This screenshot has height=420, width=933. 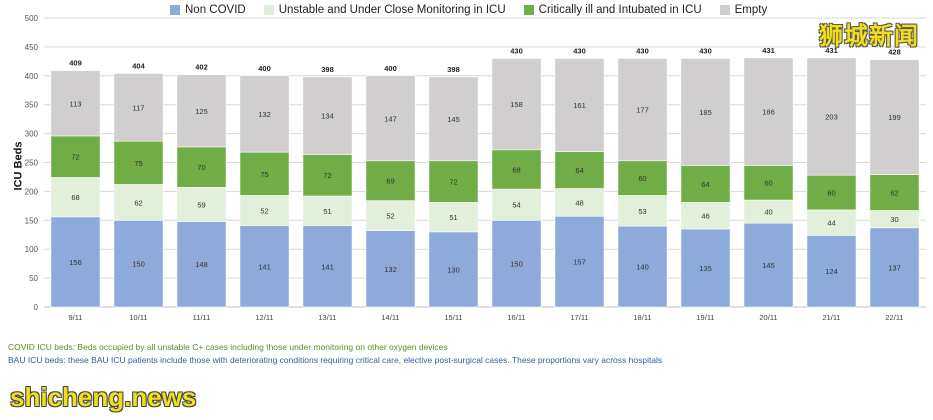 What do you see at coordinates (751, 10) in the screenshot?
I see `legend-label: Empty` at bounding box center [751, 10].